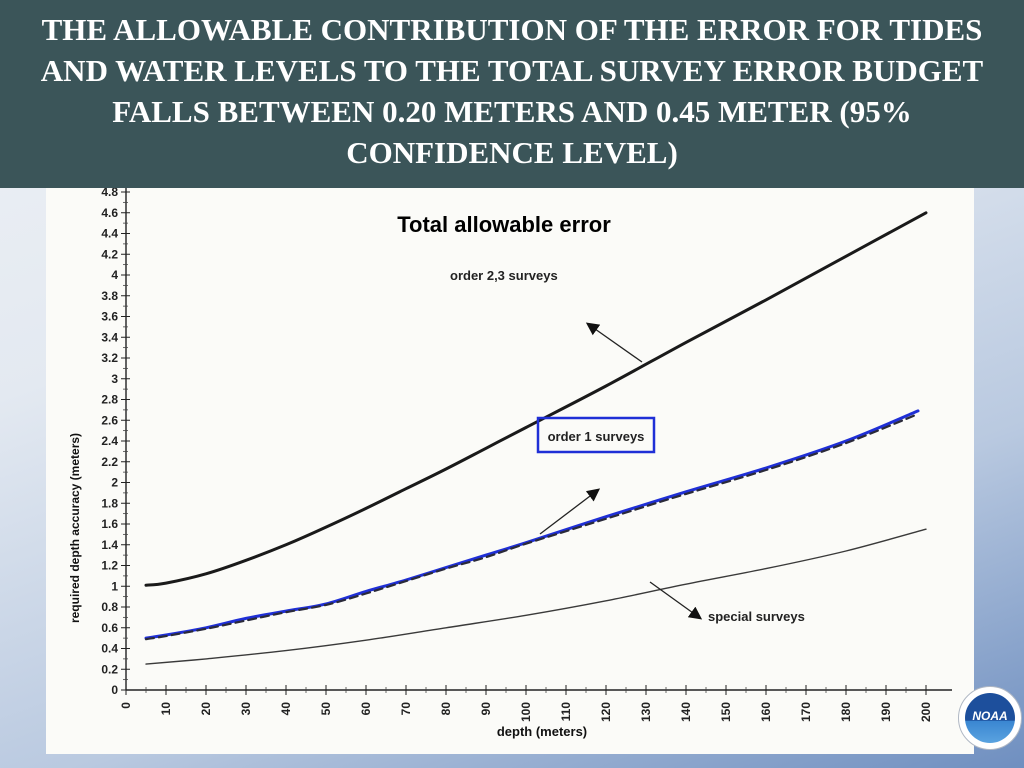 Image resolution: width=1024 pixels, height=768 pixels. I want to click on x-tick-label: 40, so click(286, 709).